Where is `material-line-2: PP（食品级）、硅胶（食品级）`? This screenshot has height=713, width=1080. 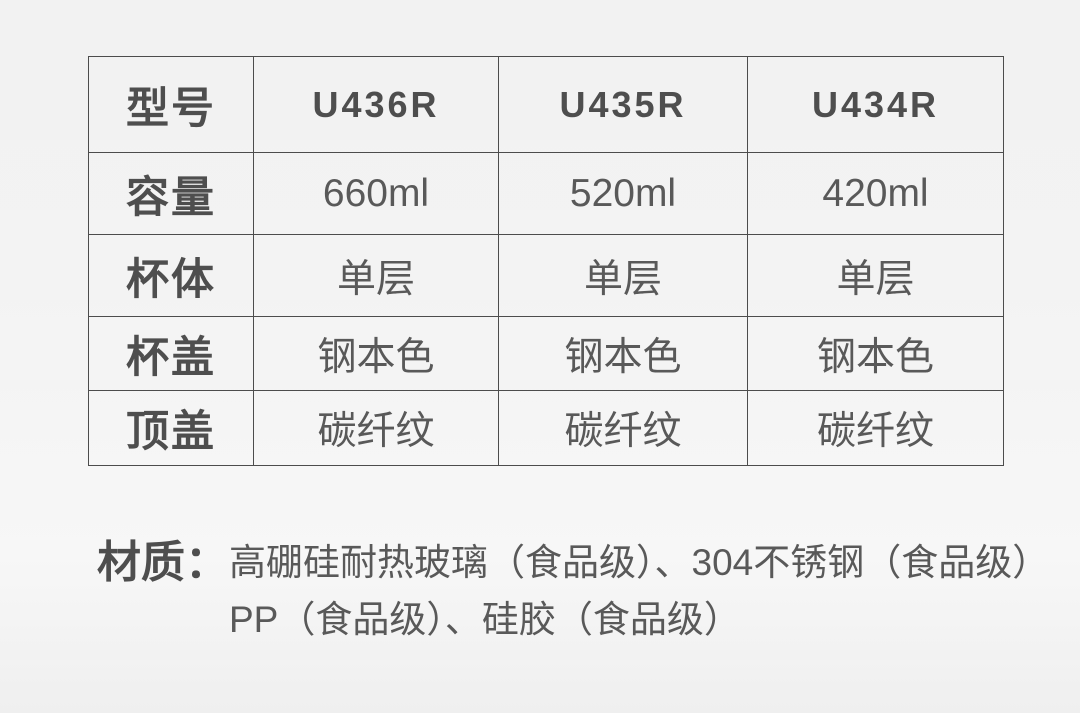
material-line-2: PP（食品级）、硅胶（食品级） is located at coordinates (485, 619).